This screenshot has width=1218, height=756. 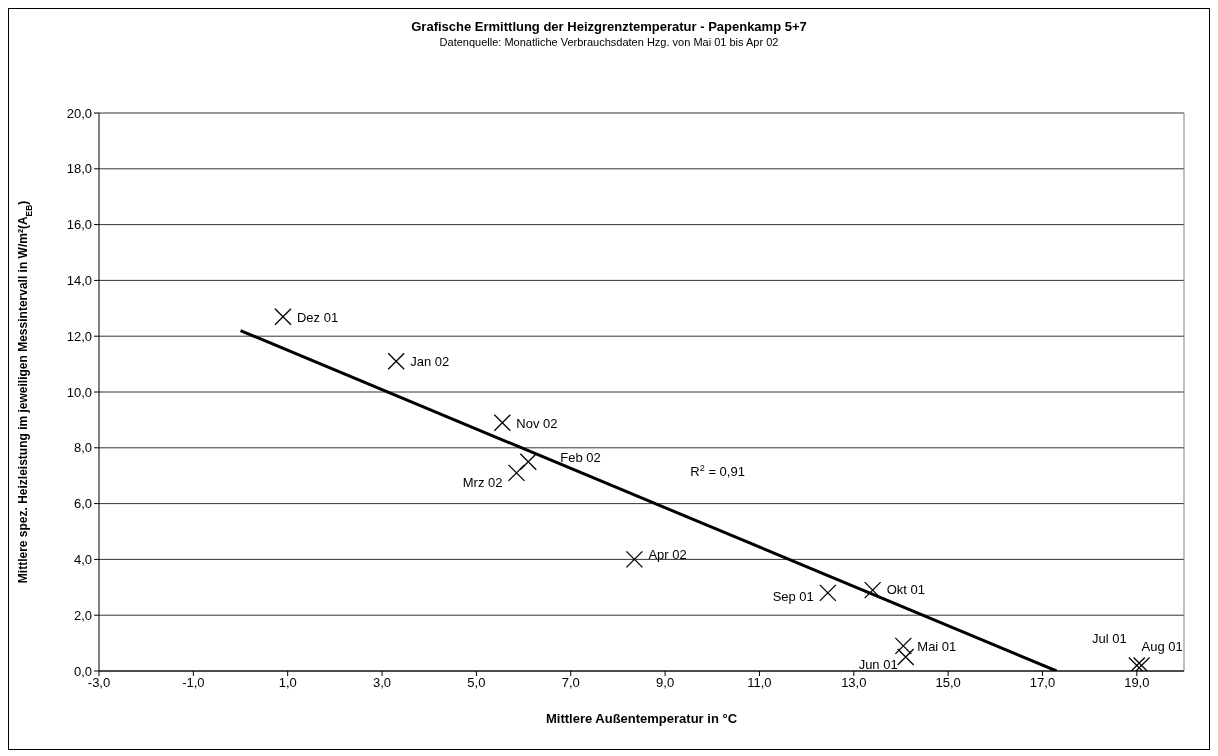 I want to click on annotation: Aug 01, so click(x=1162, y=647).